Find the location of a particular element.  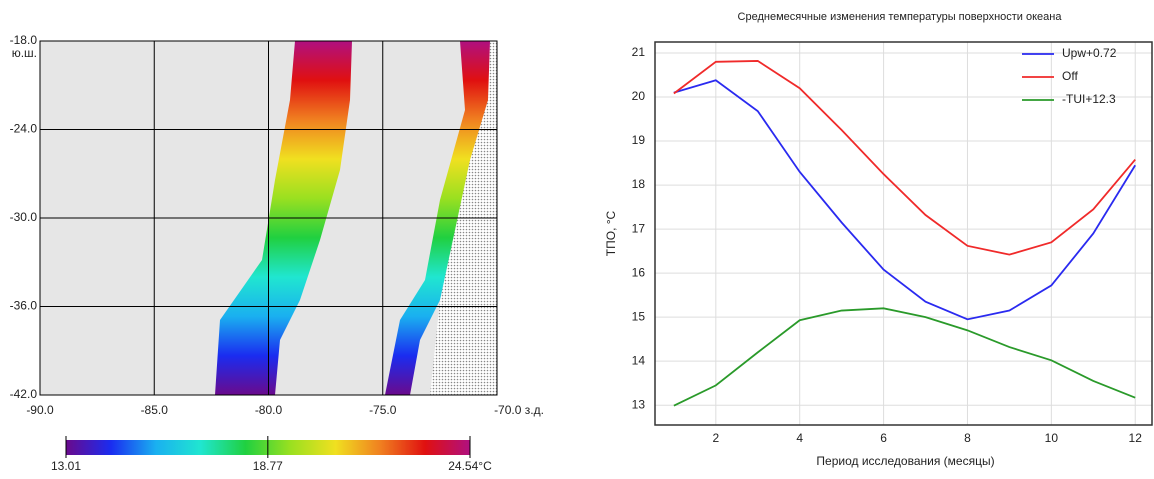

y-tick-label: -42.0 is located at coordinates (24, 394).